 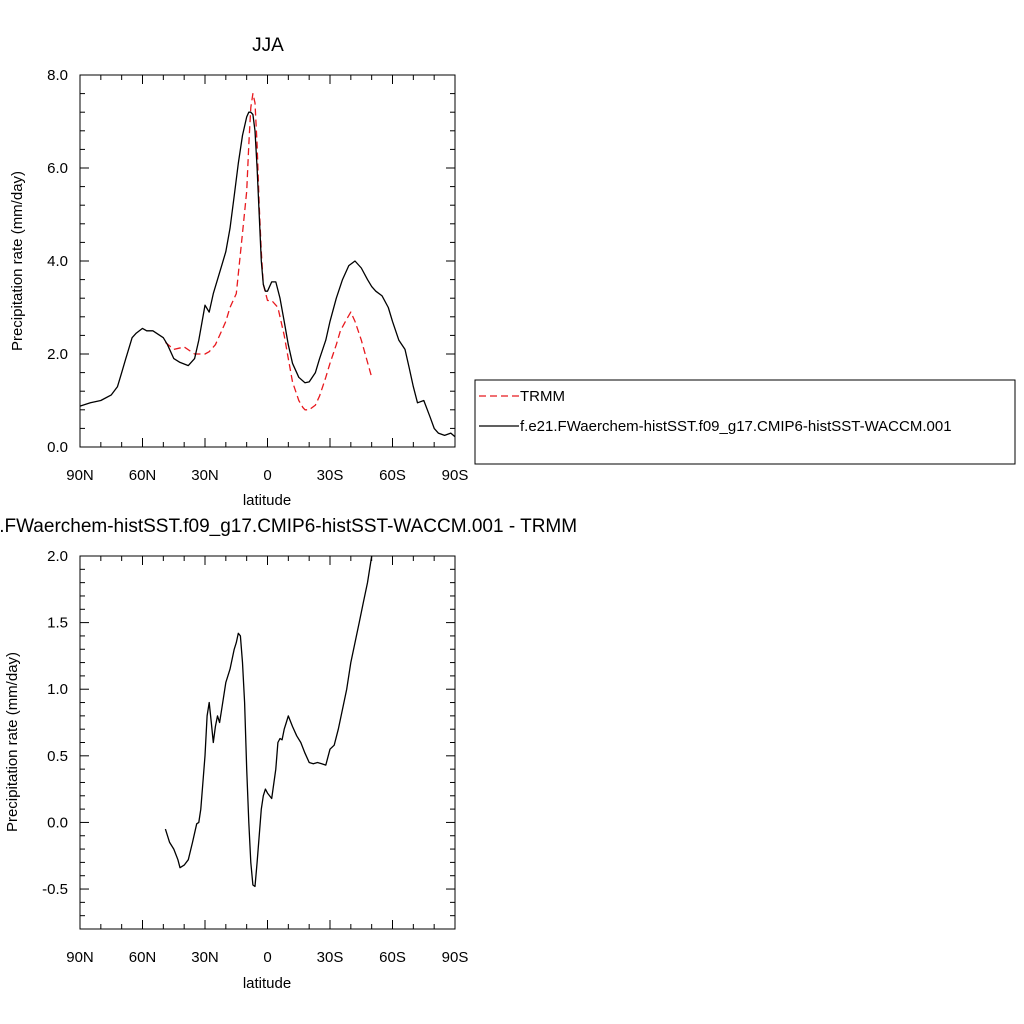 What do you see at coordinates (57, 623) in the screenshot?
I see `y-tick-label: 1.5` at bounding box center [57, 623].